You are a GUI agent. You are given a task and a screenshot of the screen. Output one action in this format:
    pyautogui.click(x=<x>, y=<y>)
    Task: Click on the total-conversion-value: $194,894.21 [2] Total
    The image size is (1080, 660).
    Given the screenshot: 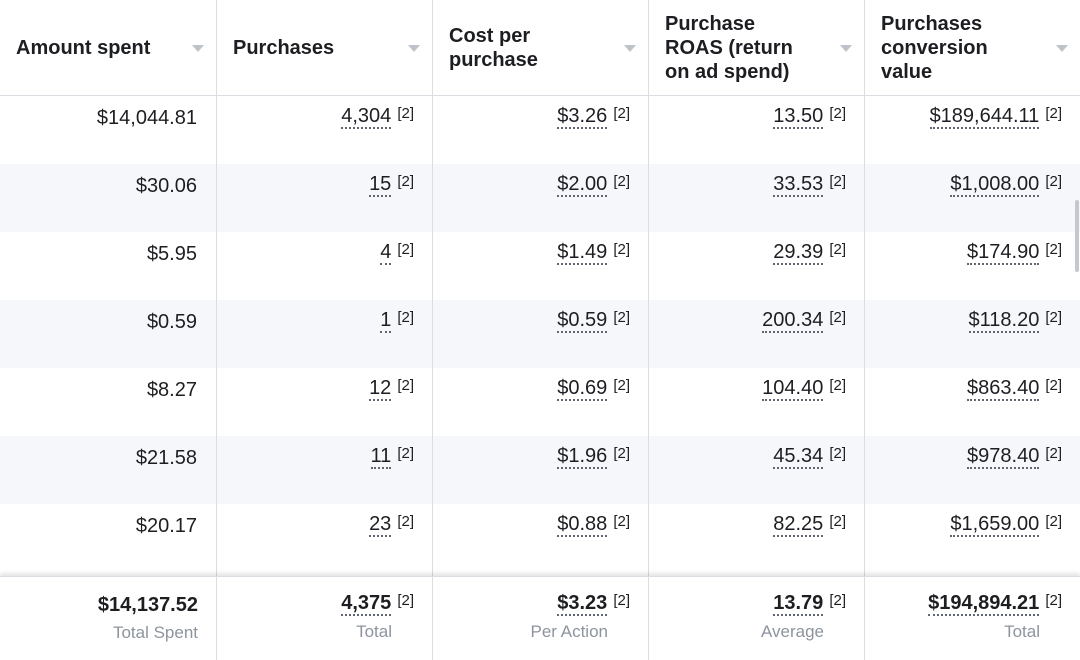 What is the action you would take?
    pyautogui.click(x=972, y=618)
    